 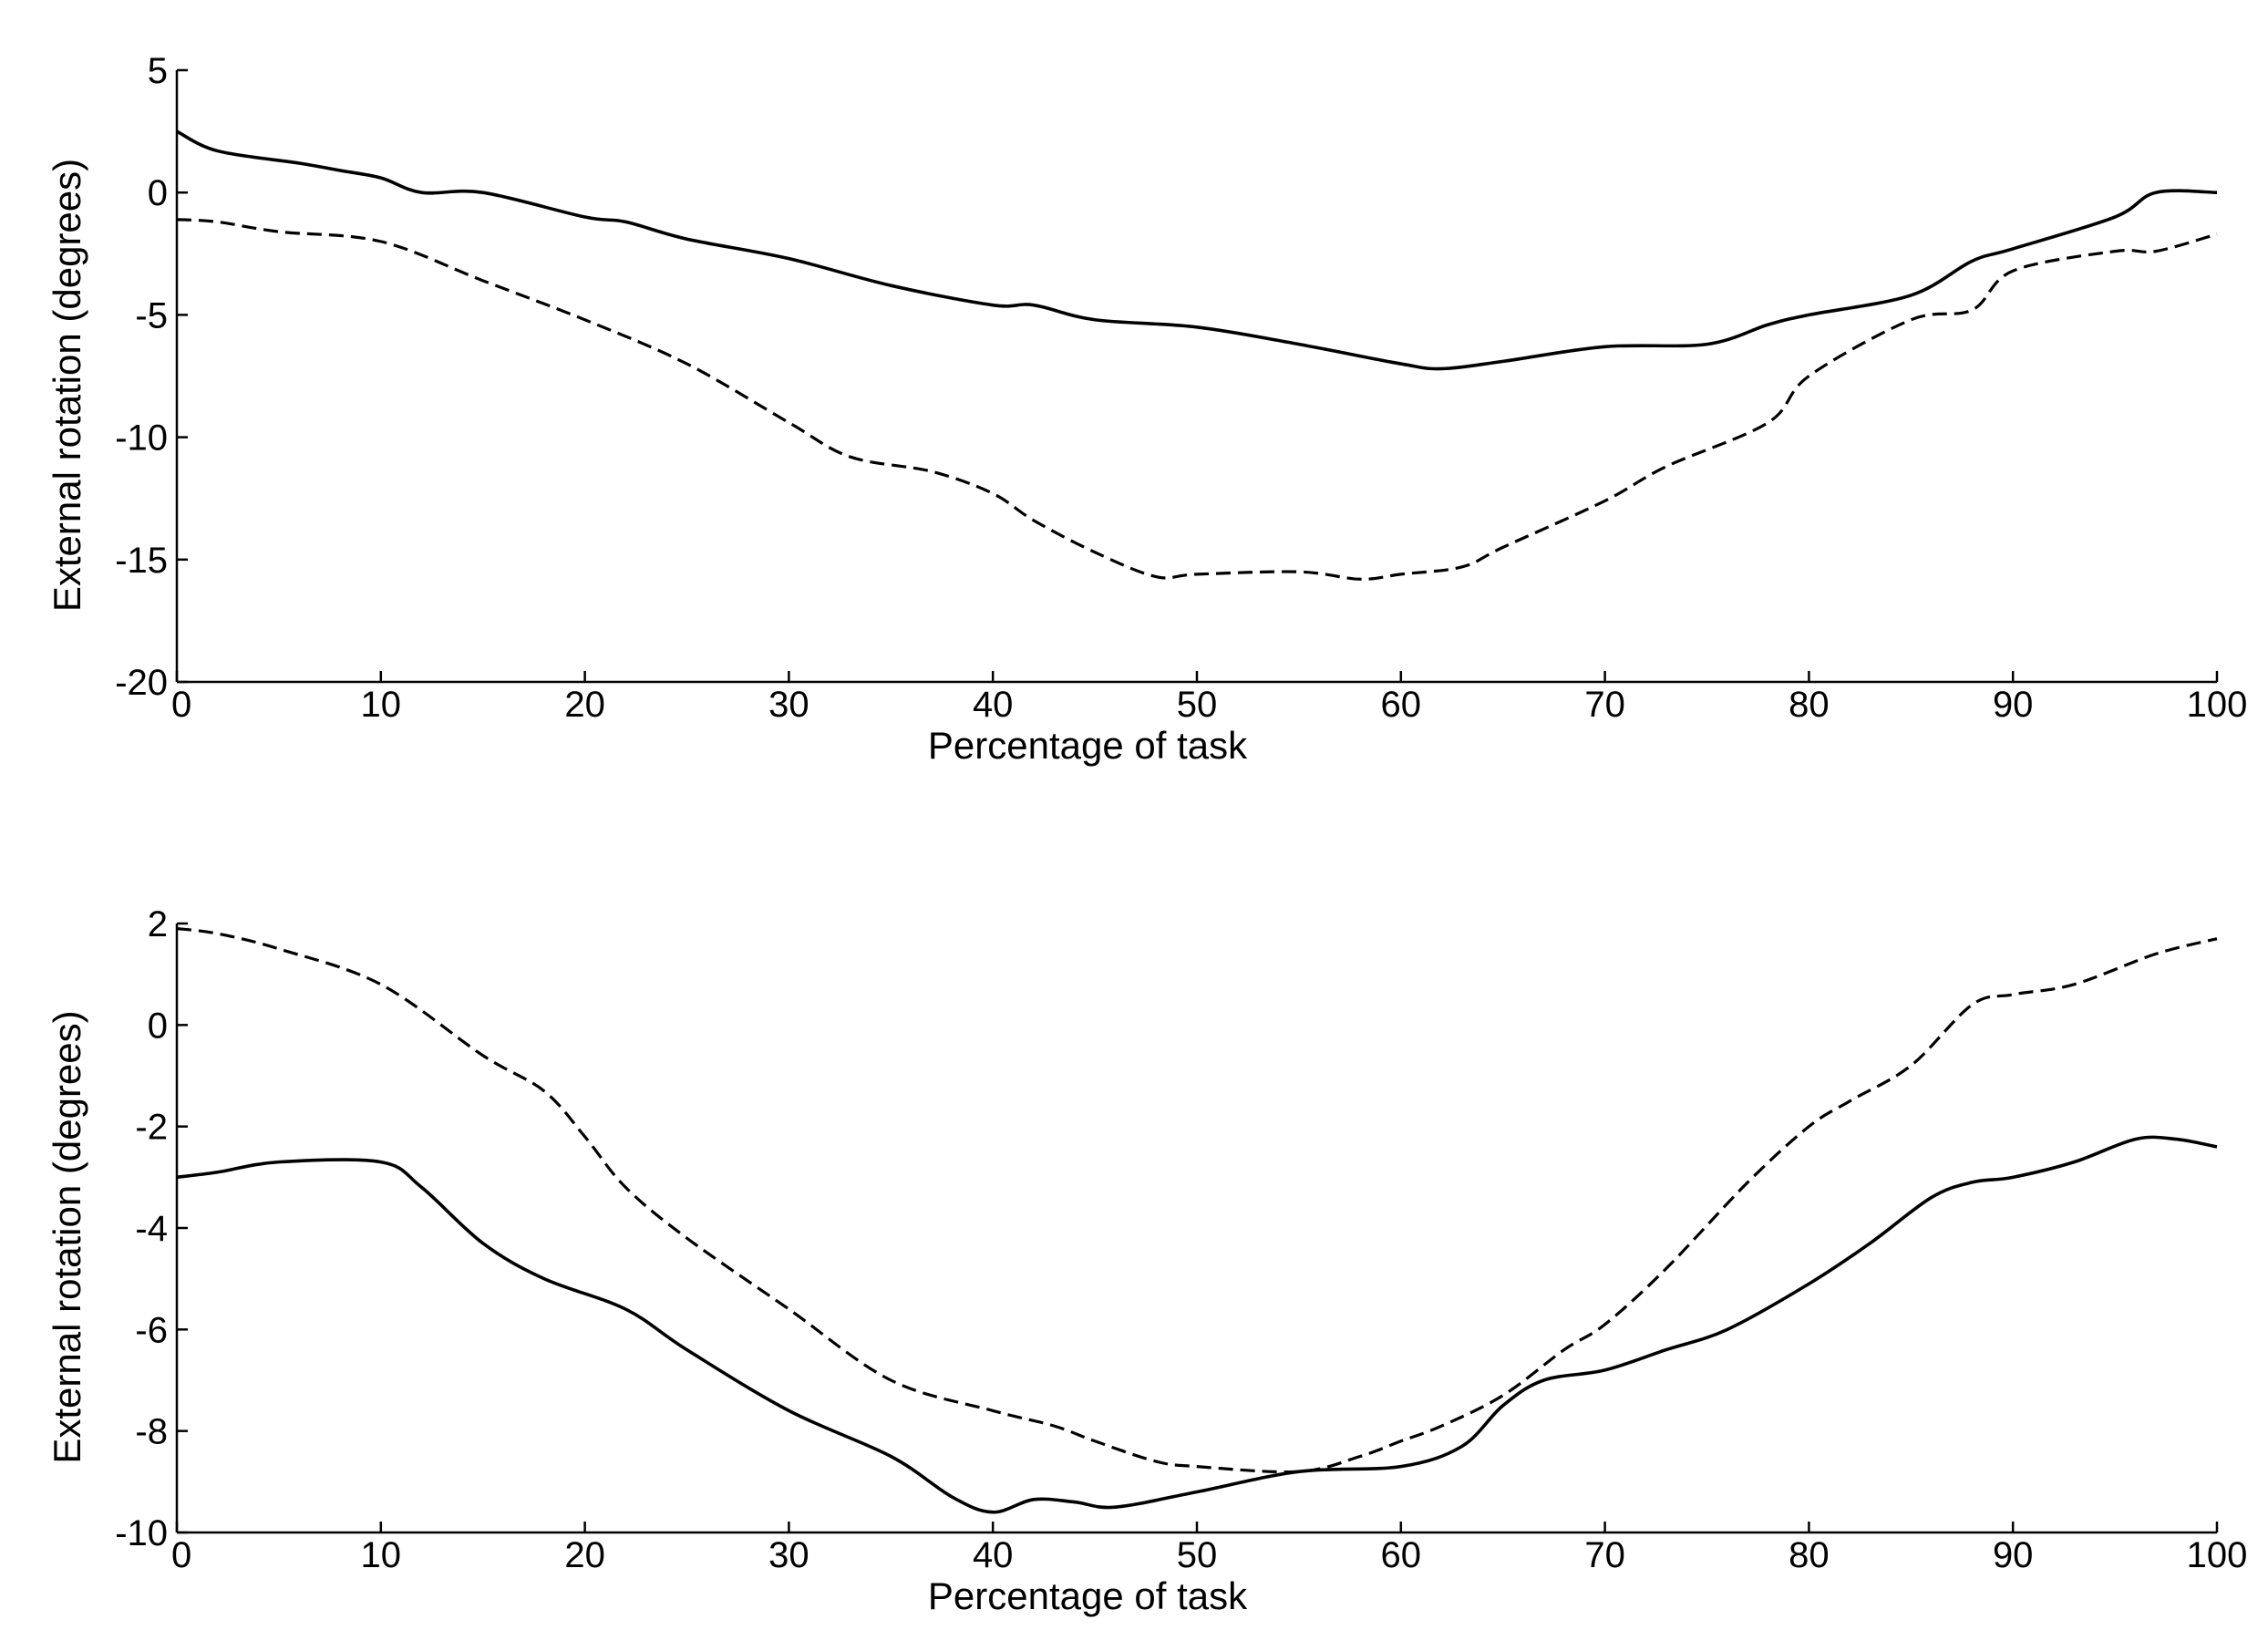 I want to click on y-tick-label: -15, so click(x=141, y=561).